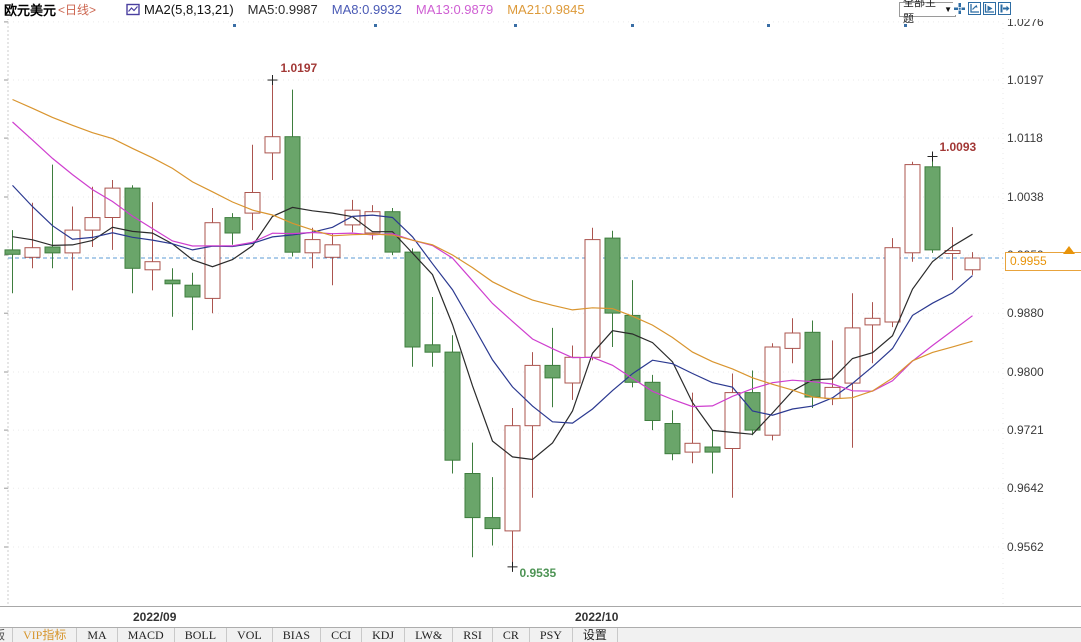 The image size is (1081, 642). Describe the element at coordinates (155, 617) in the screenshot. I see `date-axis-label: 2022/09` at that location.